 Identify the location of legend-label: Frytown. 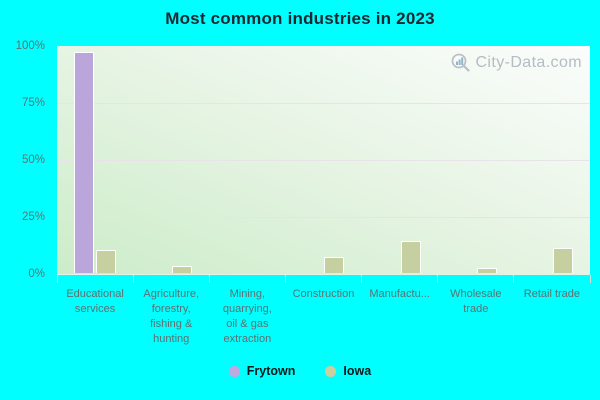
(271, 371).